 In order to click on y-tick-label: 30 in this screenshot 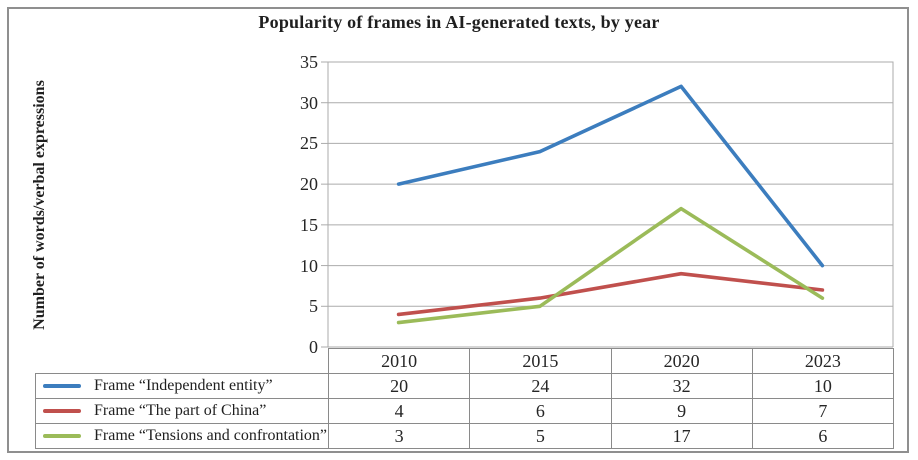, I will do `click(309, 102)`.